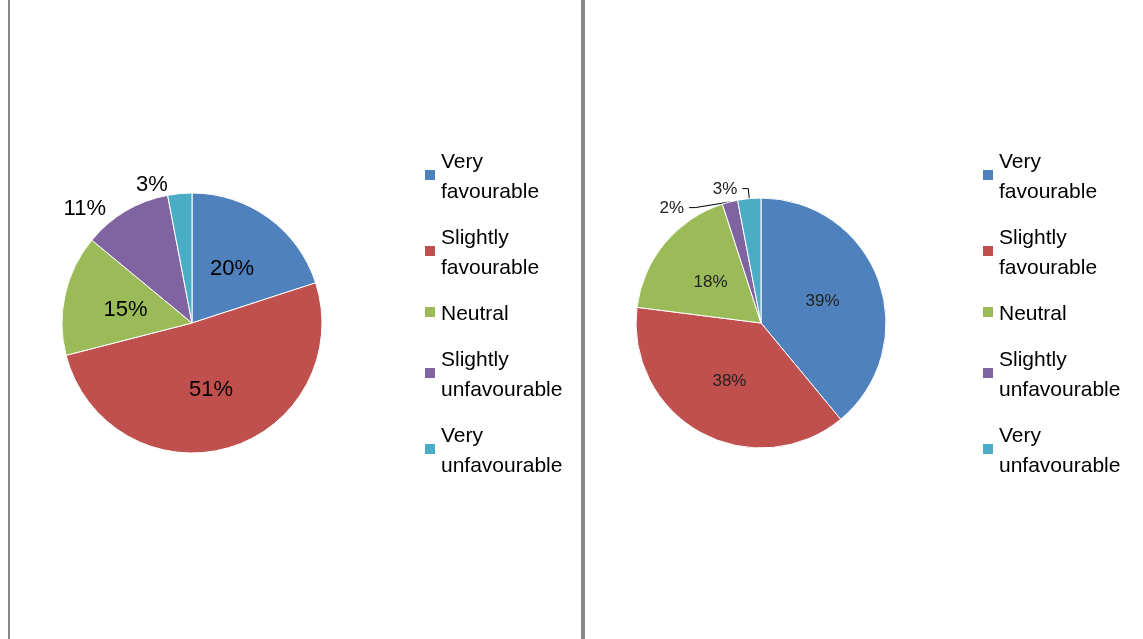 This screenshot has height=639, width=1143. Describe the element at coordinates (729, 380) in the screenshot. I see `data-label: 38%` at that location.